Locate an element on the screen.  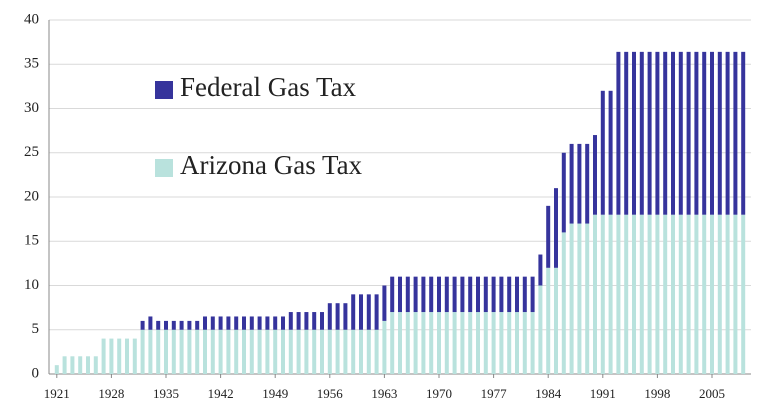
x-tick-label: 1991 is located at coordinates (603, 393).